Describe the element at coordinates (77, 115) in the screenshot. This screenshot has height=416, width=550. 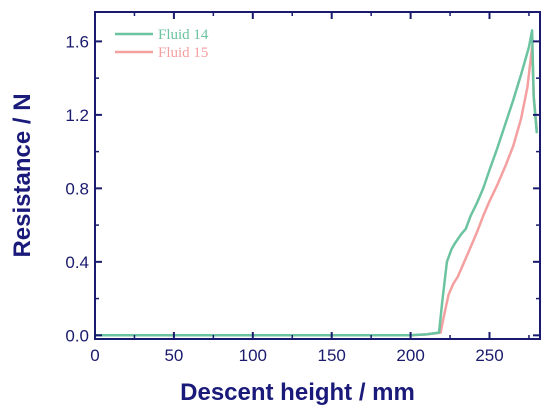
I see `y-tick-label: 1.2` at that location.